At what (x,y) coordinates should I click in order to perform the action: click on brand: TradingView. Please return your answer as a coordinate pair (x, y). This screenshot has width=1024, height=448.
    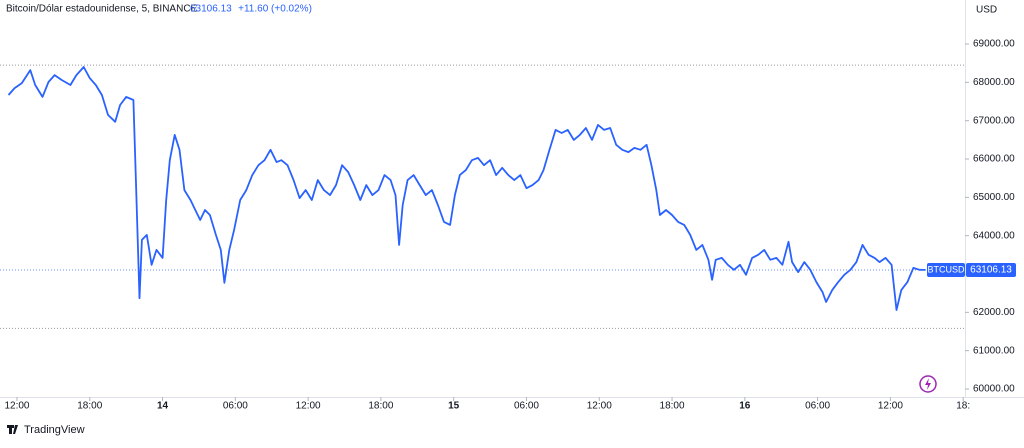
    Looking at the image, I should click on (46, 430).